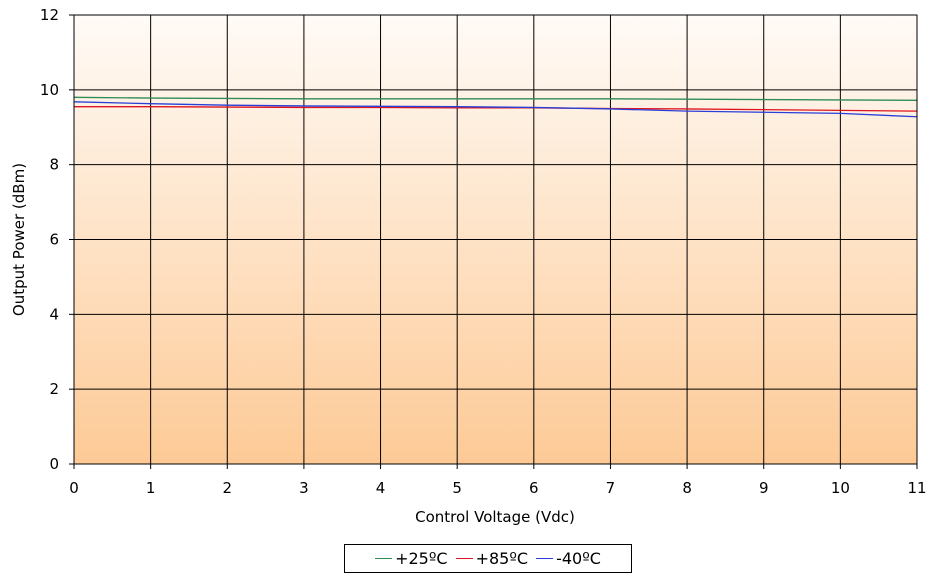  I want to click on legend: +25ºC +85ºC -40ºC, so click(488, 558).